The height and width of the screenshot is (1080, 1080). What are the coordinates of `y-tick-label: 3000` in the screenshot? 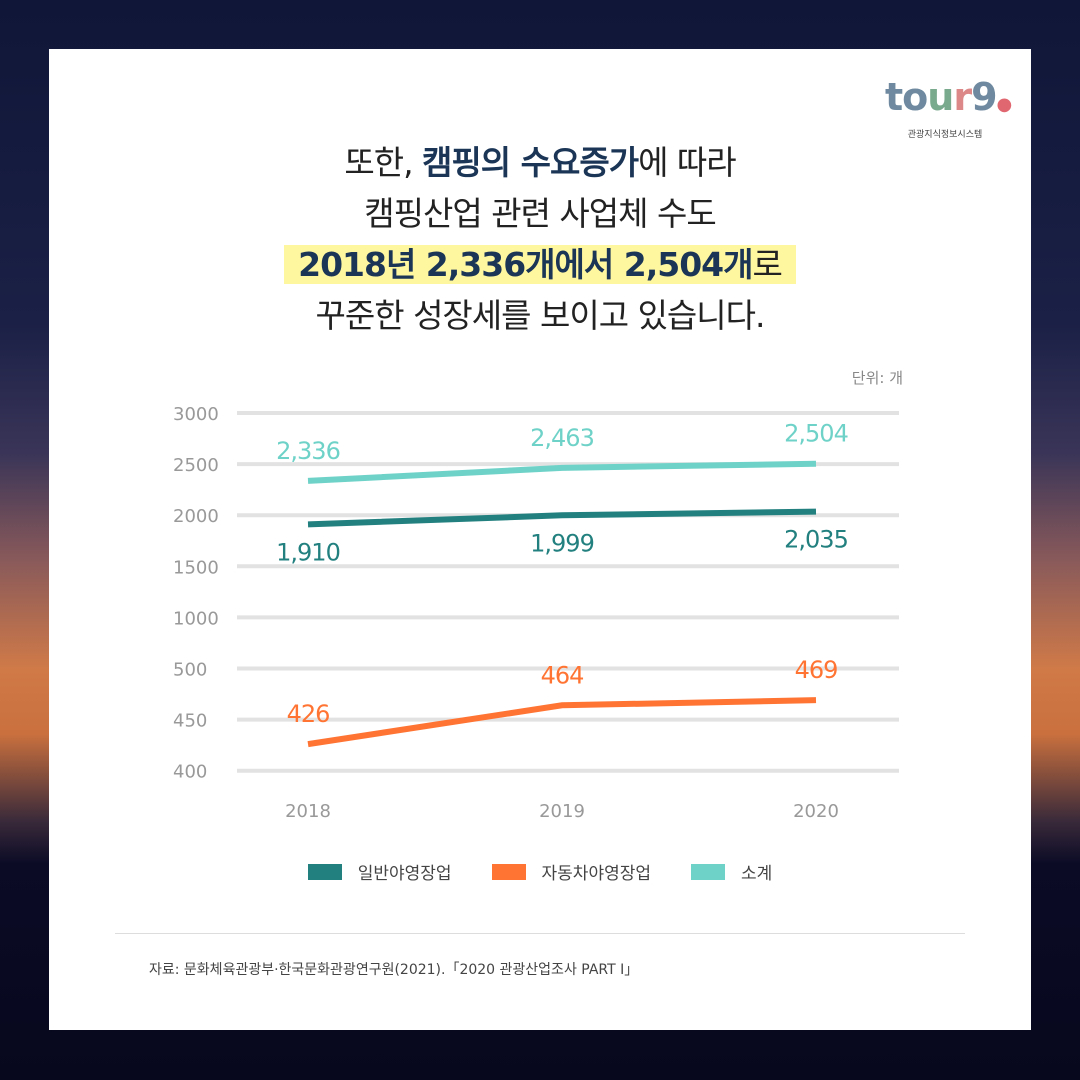 It's located at (196, 414).